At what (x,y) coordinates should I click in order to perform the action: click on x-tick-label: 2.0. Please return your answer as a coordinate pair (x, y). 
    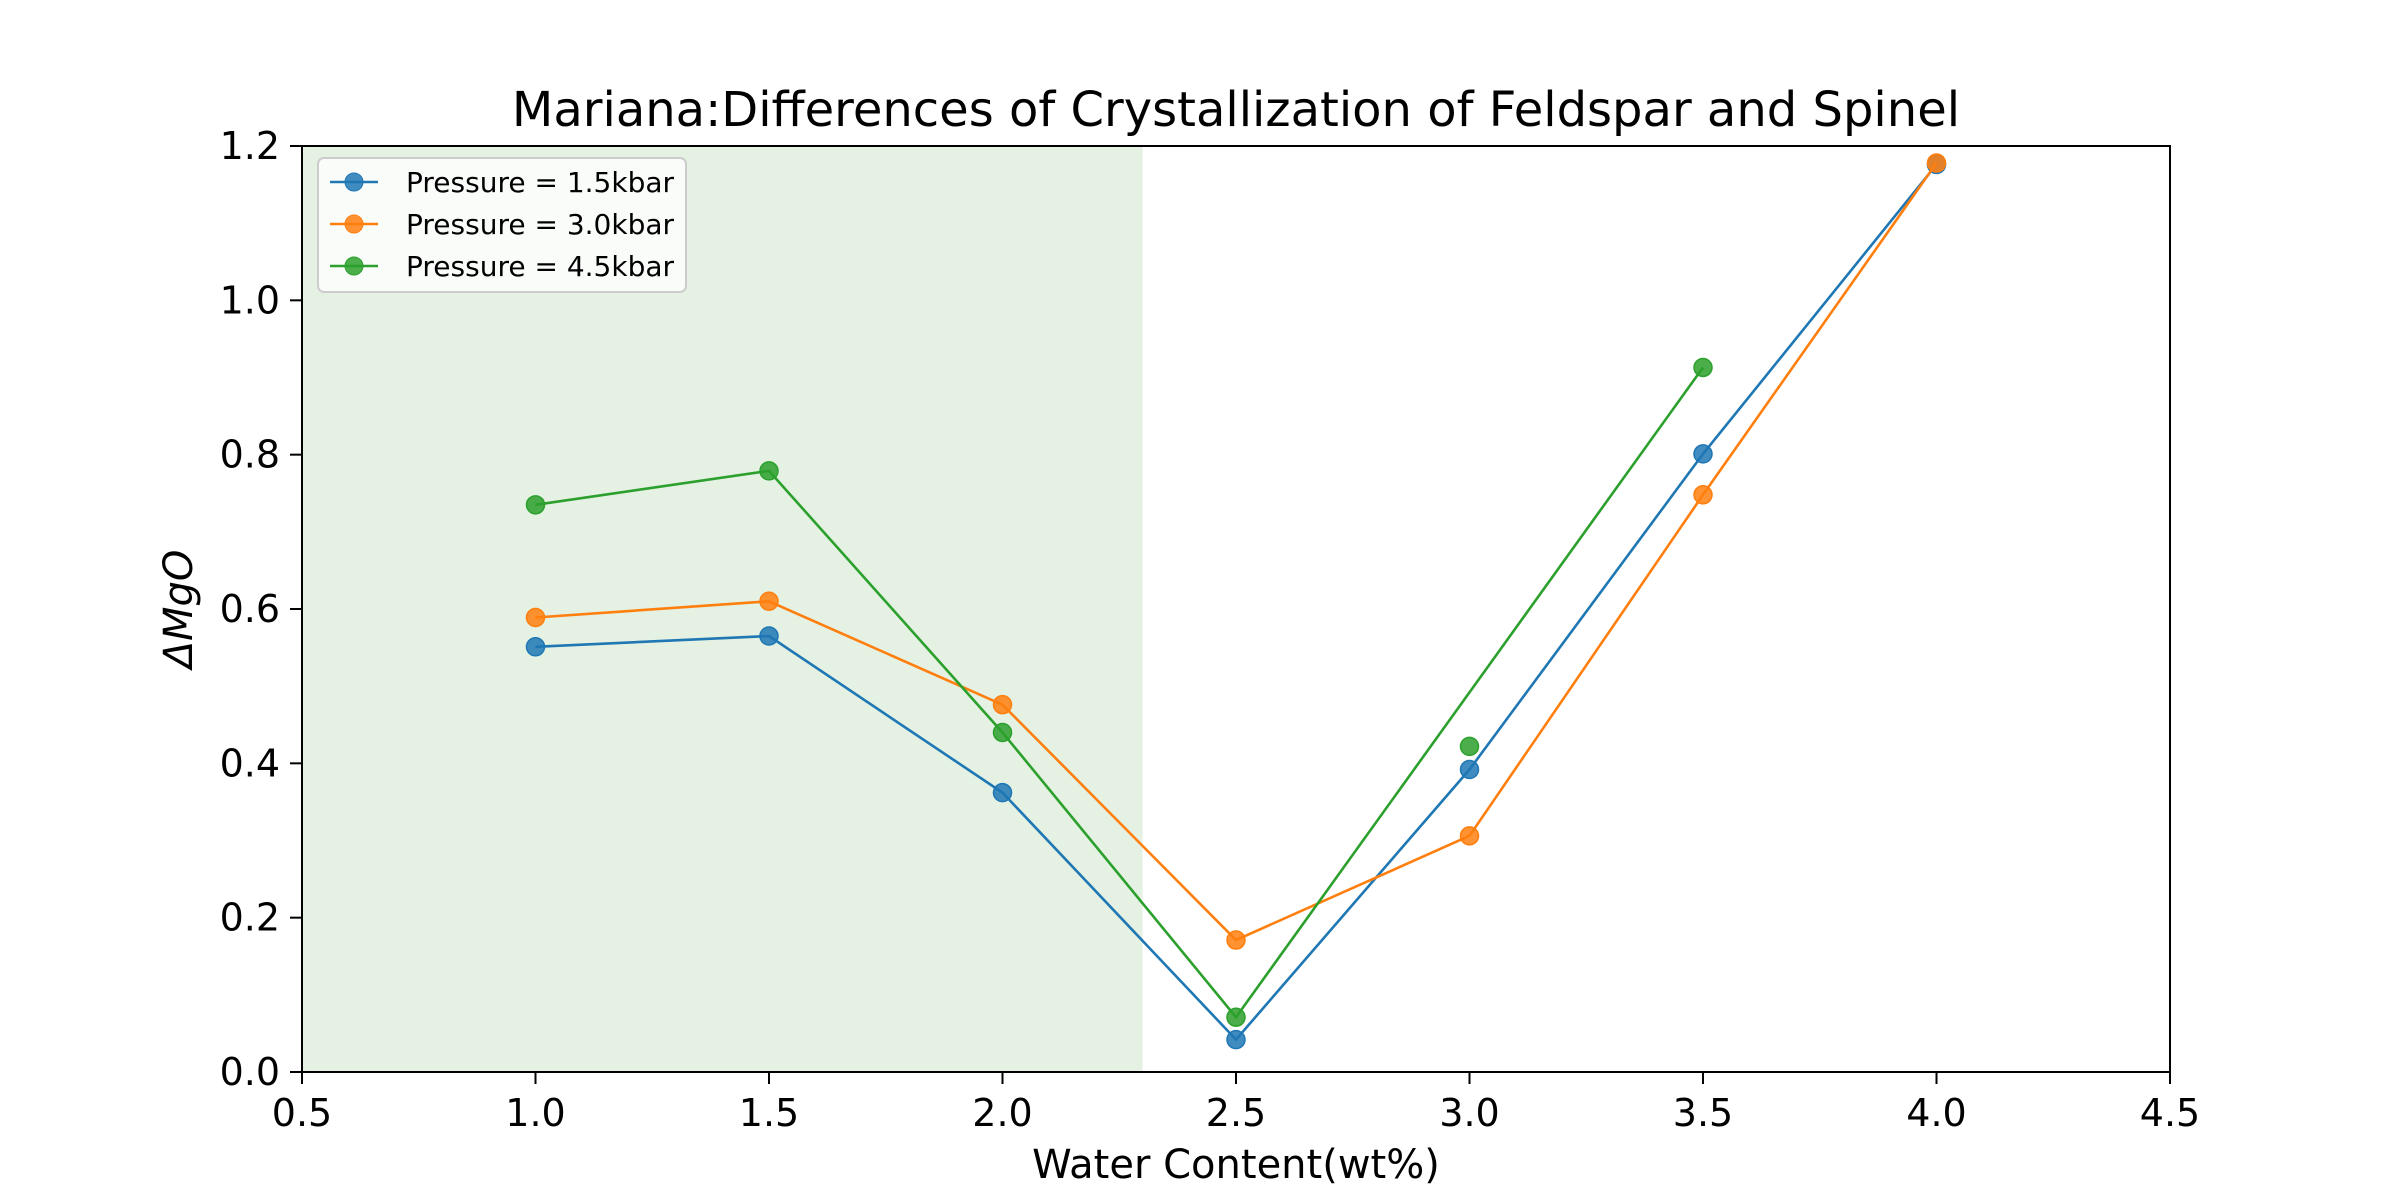
    Looking at the image, I should click on (1002, 1113).